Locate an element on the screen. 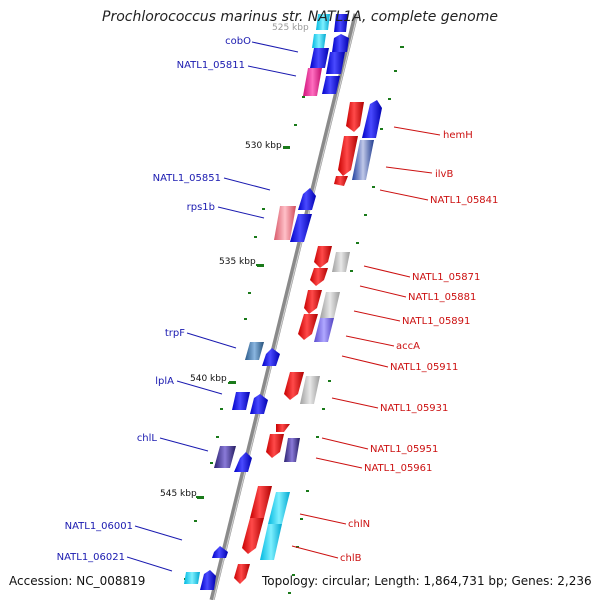  gene-label-natl1-05911: NATL1_05911 is located at coordinates (424, 367).